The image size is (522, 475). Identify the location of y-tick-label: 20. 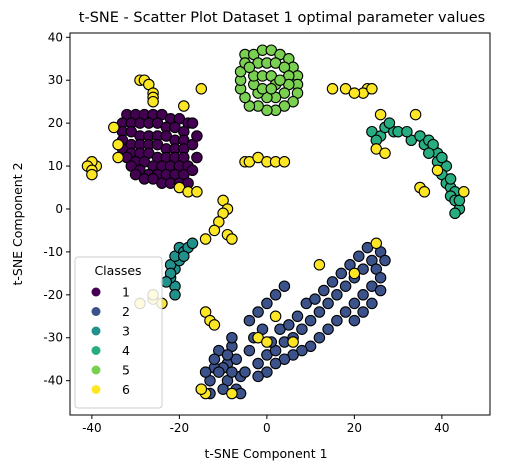
(55, 123).